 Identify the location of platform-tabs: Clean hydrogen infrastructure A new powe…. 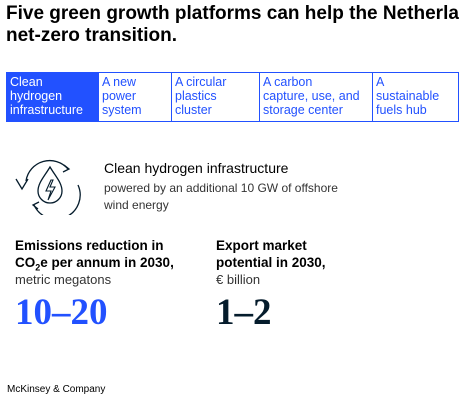
(232, 97).